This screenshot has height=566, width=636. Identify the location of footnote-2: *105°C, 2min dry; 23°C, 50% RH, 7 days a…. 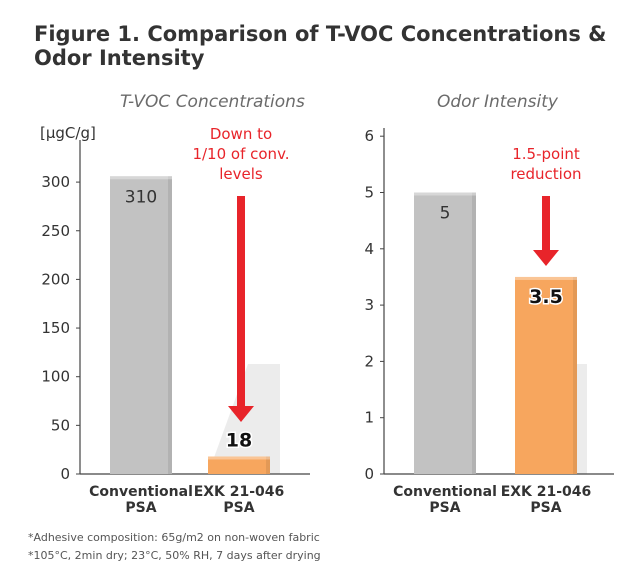
(174, 555).